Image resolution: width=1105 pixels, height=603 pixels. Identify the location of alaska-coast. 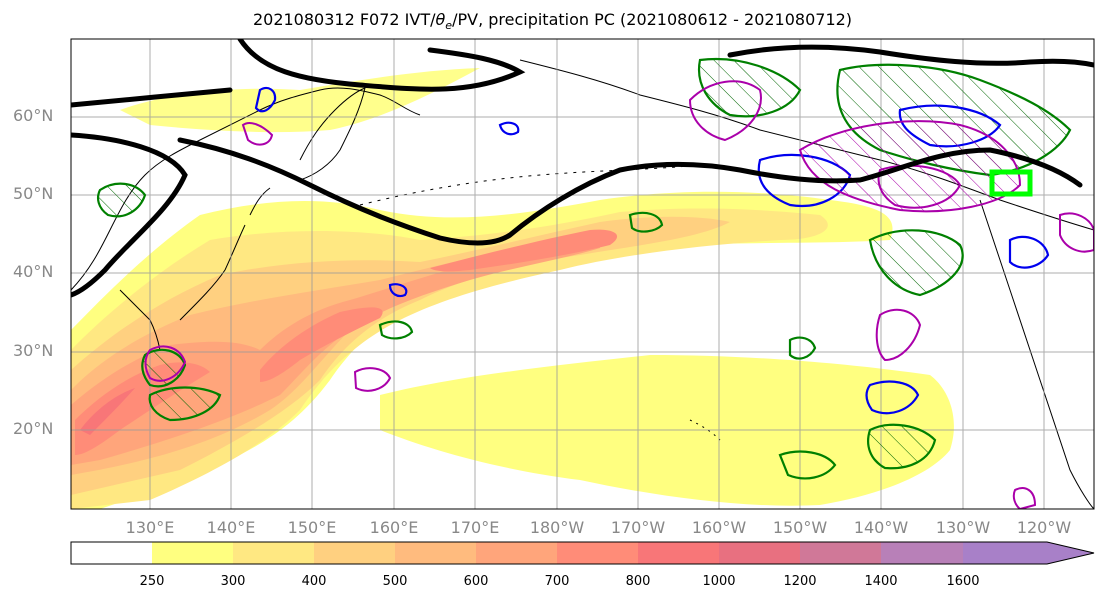
(806, 145).